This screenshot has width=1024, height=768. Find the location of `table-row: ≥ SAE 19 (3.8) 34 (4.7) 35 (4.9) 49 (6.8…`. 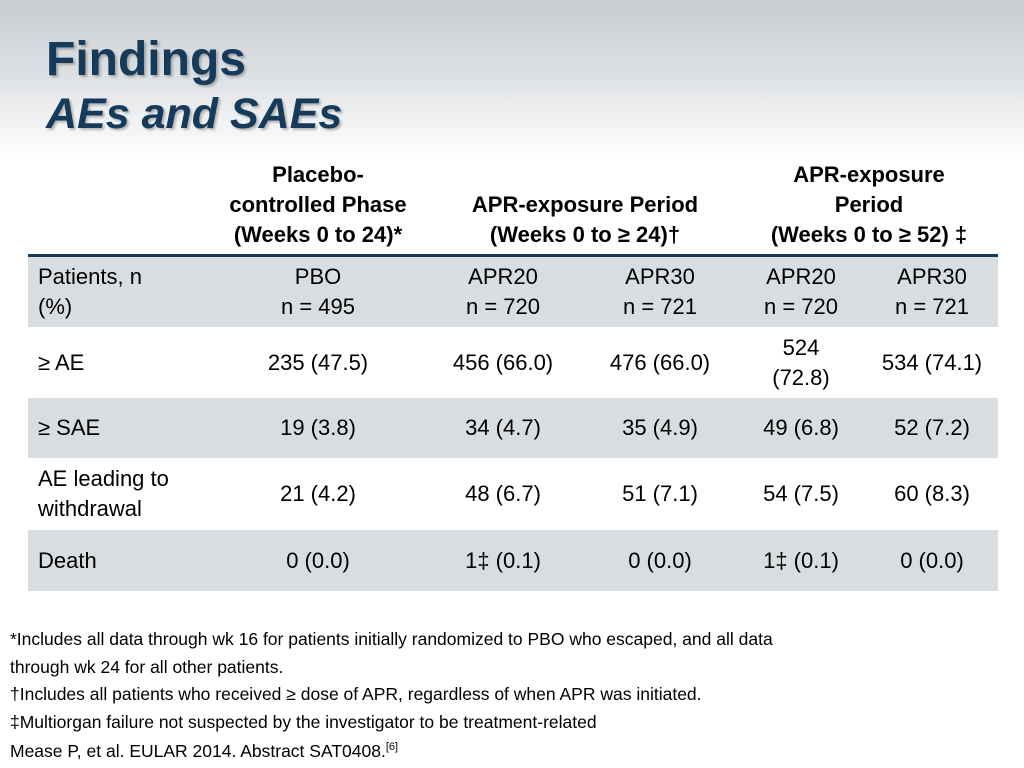

table-row: ≥ SAE 19 (3.8) 34 (4.7) 35 (4.9) 49 (6.8… is located at coordinates (513, 428).